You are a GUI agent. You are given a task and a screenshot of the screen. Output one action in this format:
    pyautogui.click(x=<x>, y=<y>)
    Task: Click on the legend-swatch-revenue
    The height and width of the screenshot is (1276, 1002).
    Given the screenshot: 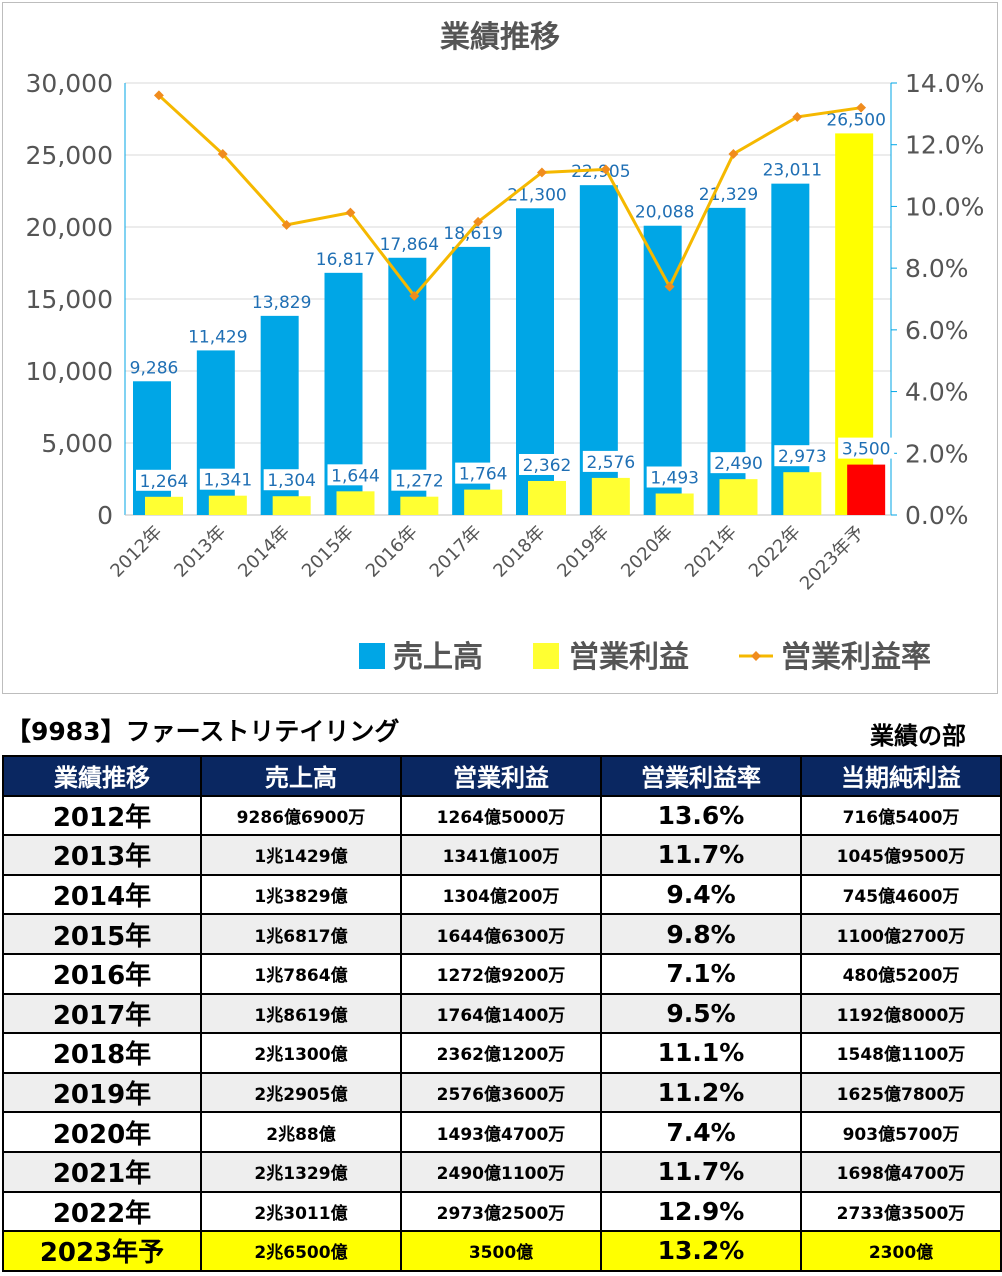 What is the action you would take?
    pyautogui.click(x=372, y=656)
    